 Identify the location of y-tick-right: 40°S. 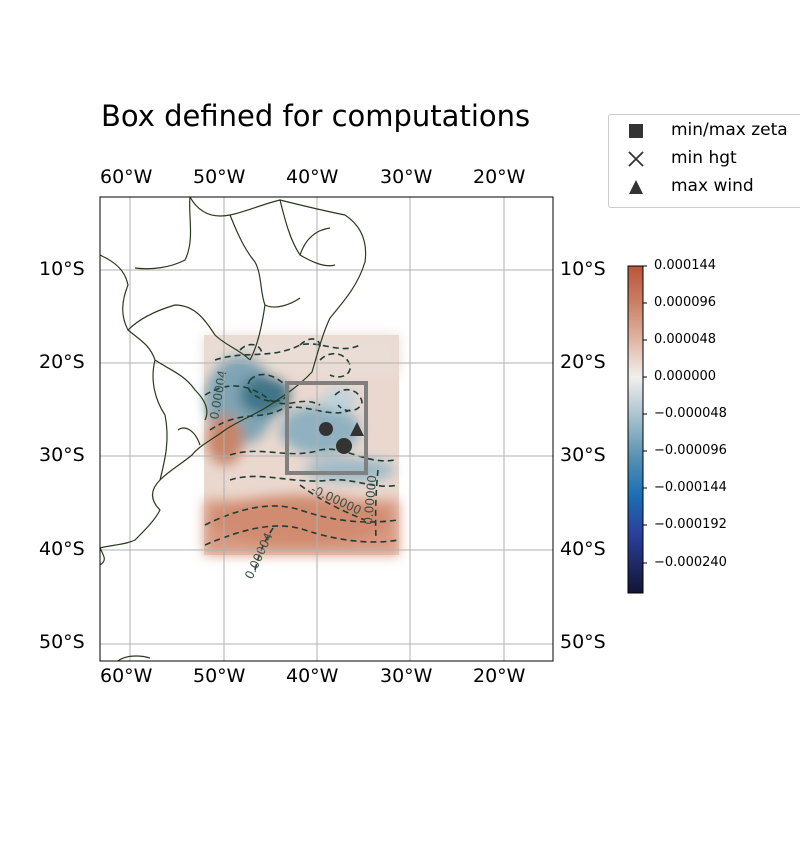
(583, 549).